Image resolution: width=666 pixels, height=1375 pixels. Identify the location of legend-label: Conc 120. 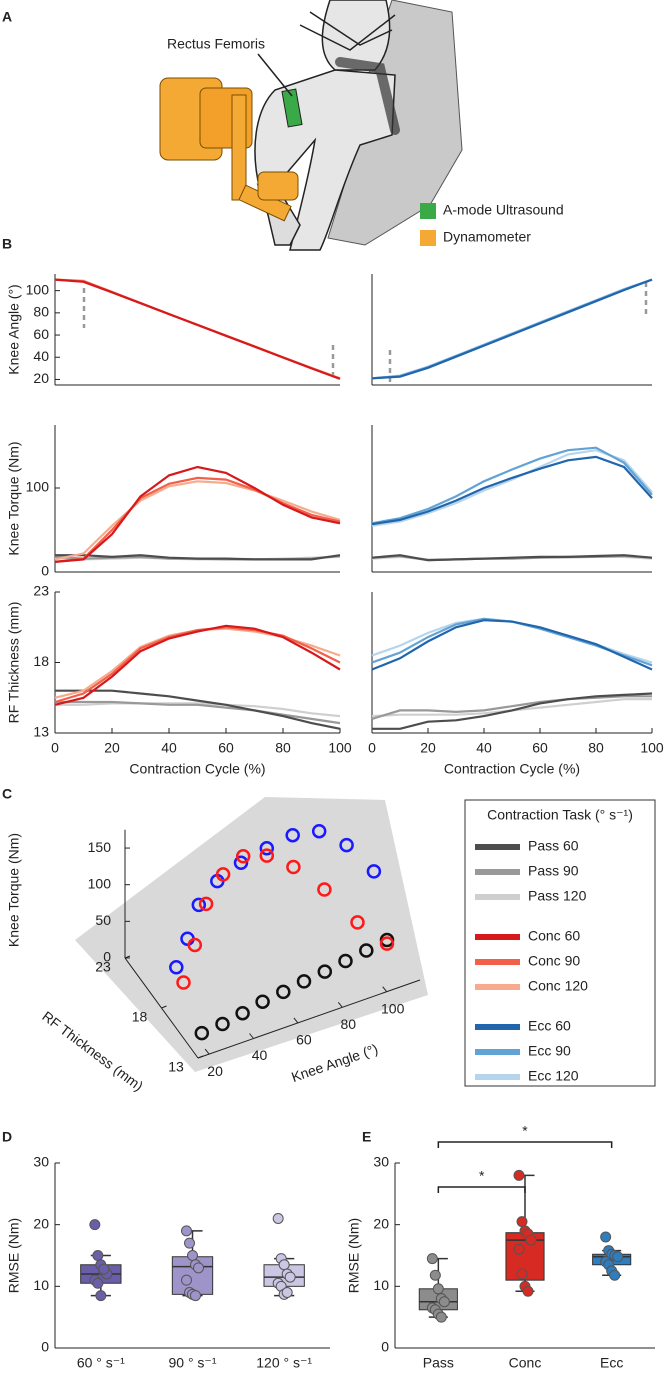
(558, 986).